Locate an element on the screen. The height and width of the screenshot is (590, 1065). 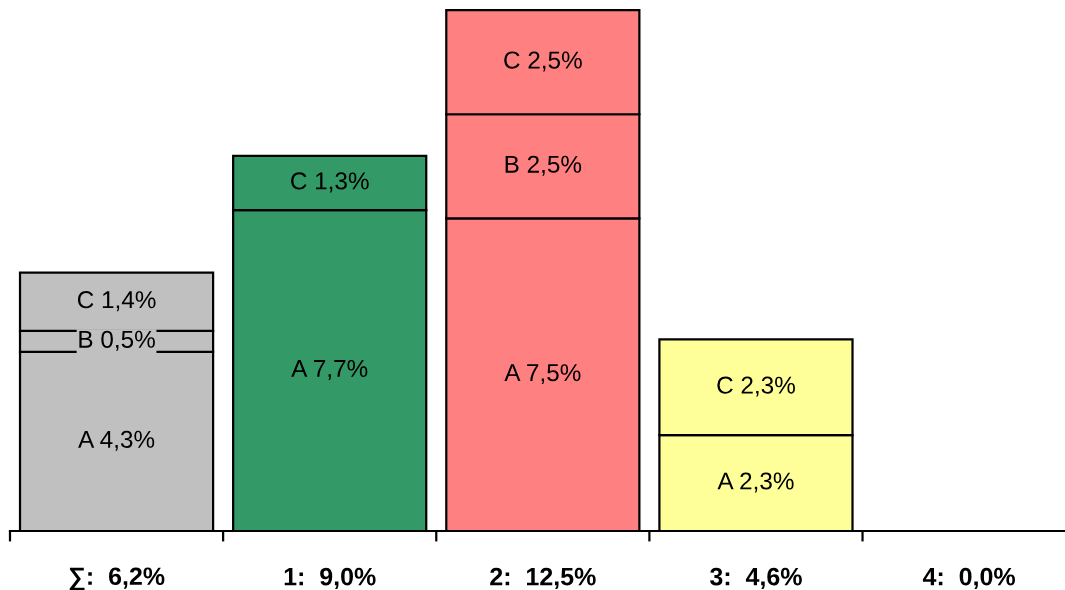
x-tick-label: ∑: 6,2% is located at coordinates (117, 578).